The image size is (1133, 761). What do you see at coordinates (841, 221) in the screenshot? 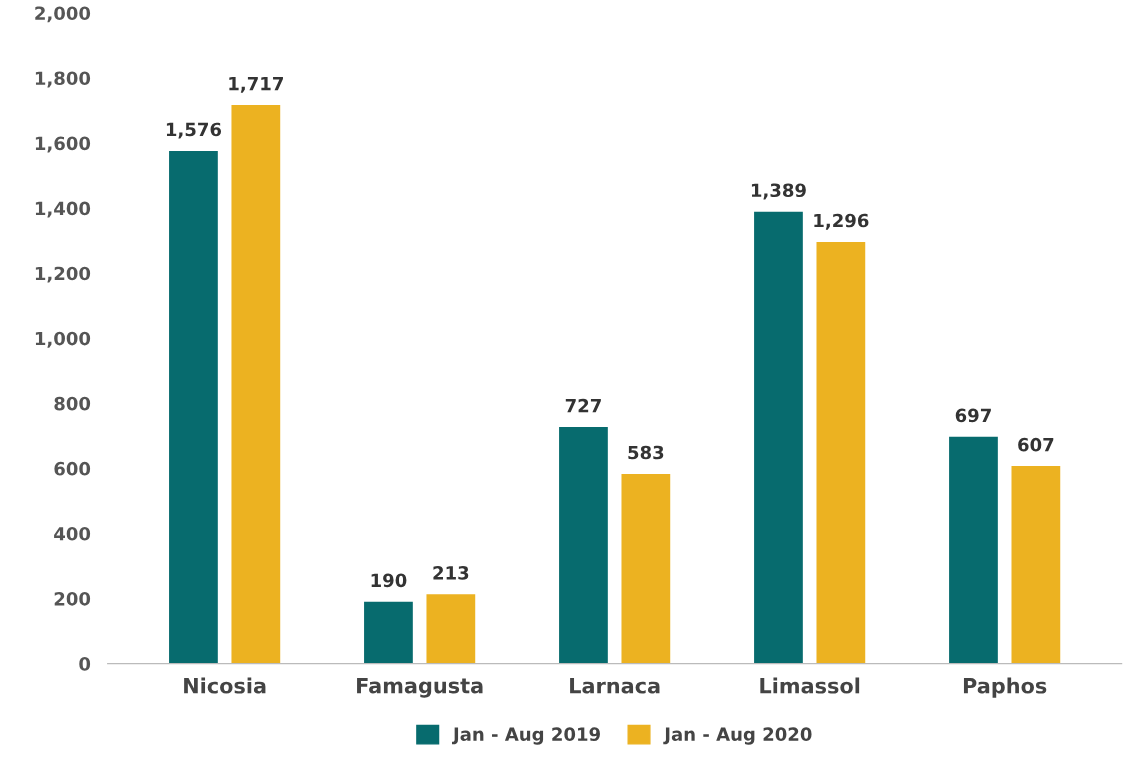
I see `data-label: 1,296` at bounding box center [841, 221].